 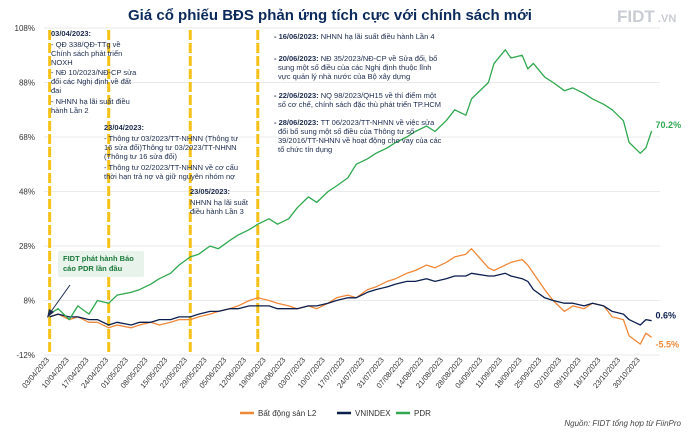 I want to click on y-tick-label: 108%, so click(x=25, y=28).